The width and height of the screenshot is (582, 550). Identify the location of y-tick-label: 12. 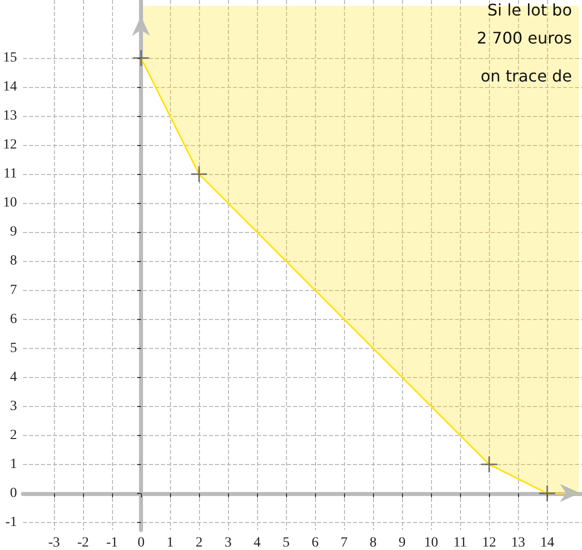
(10, 145).